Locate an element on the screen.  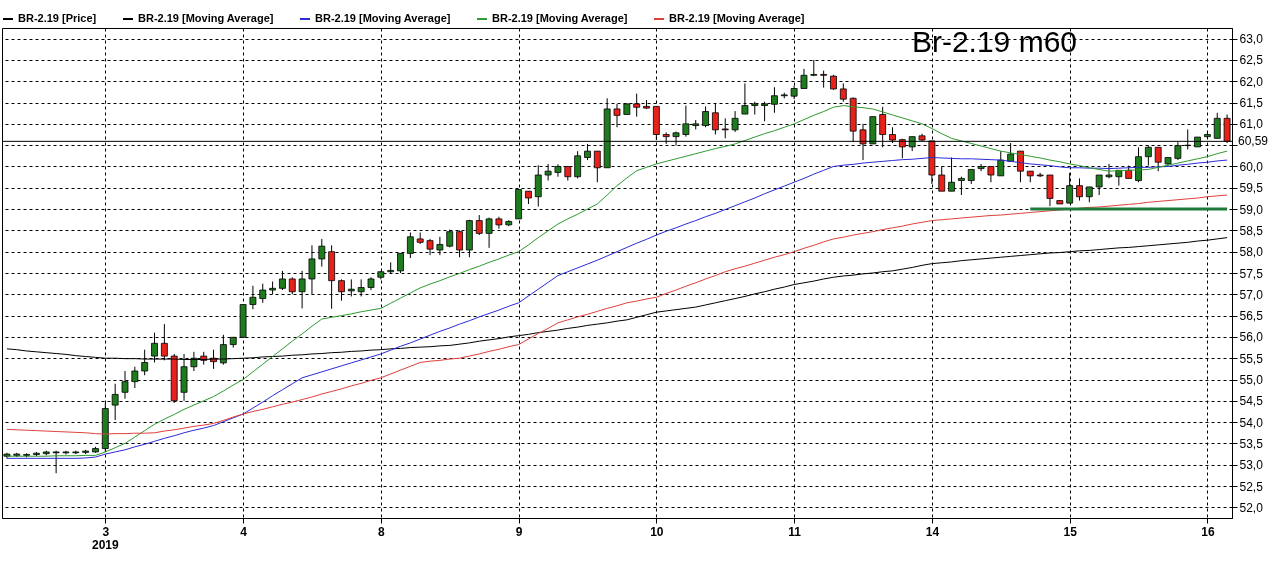
x-tick-label: 8 is located at coordinates (381, 531).